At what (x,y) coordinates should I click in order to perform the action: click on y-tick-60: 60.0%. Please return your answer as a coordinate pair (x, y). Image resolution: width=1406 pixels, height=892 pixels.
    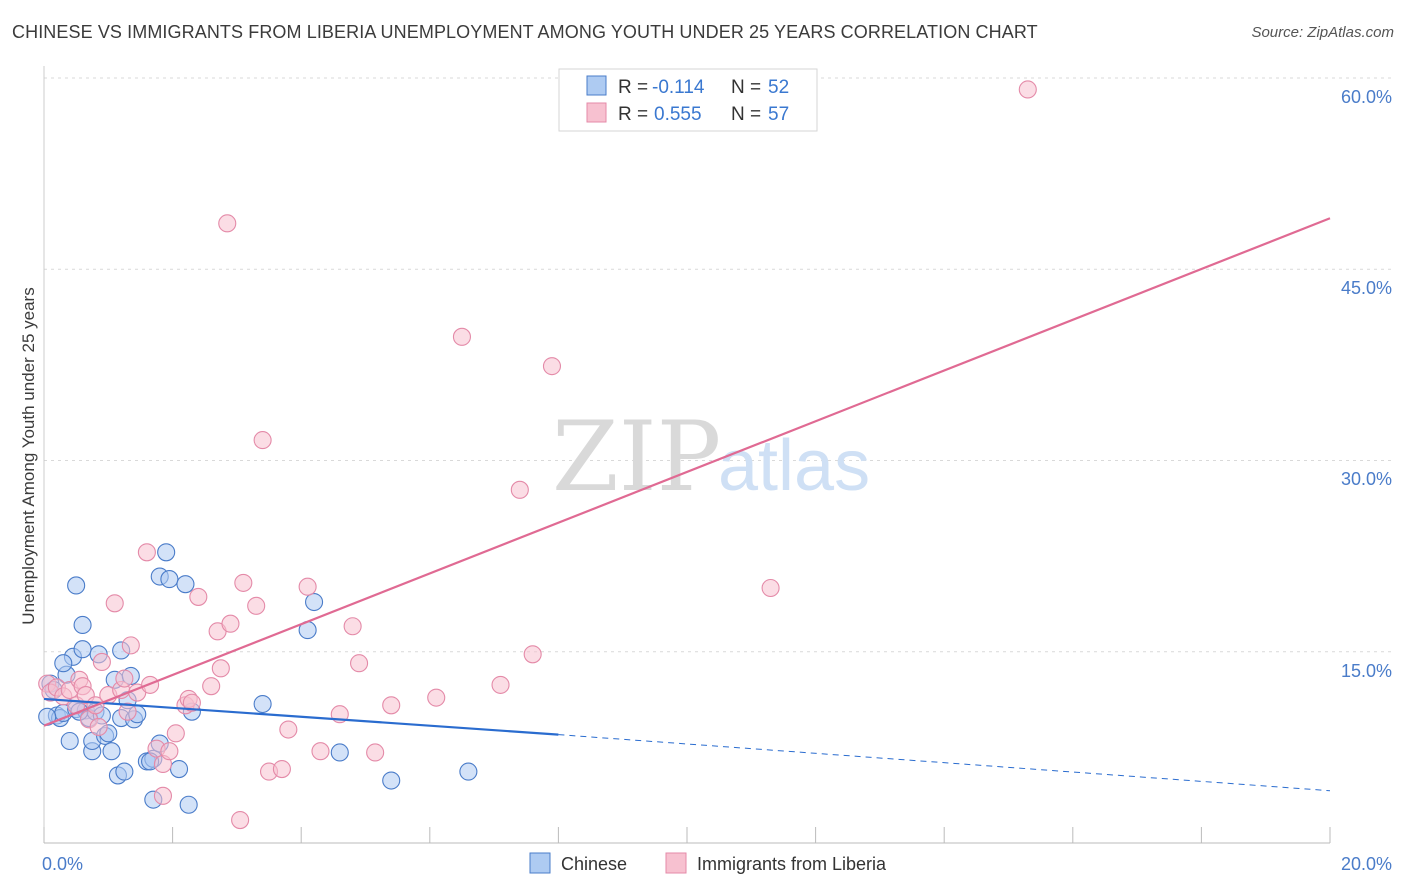
    Looking at the image, I should click on (1366, 97).